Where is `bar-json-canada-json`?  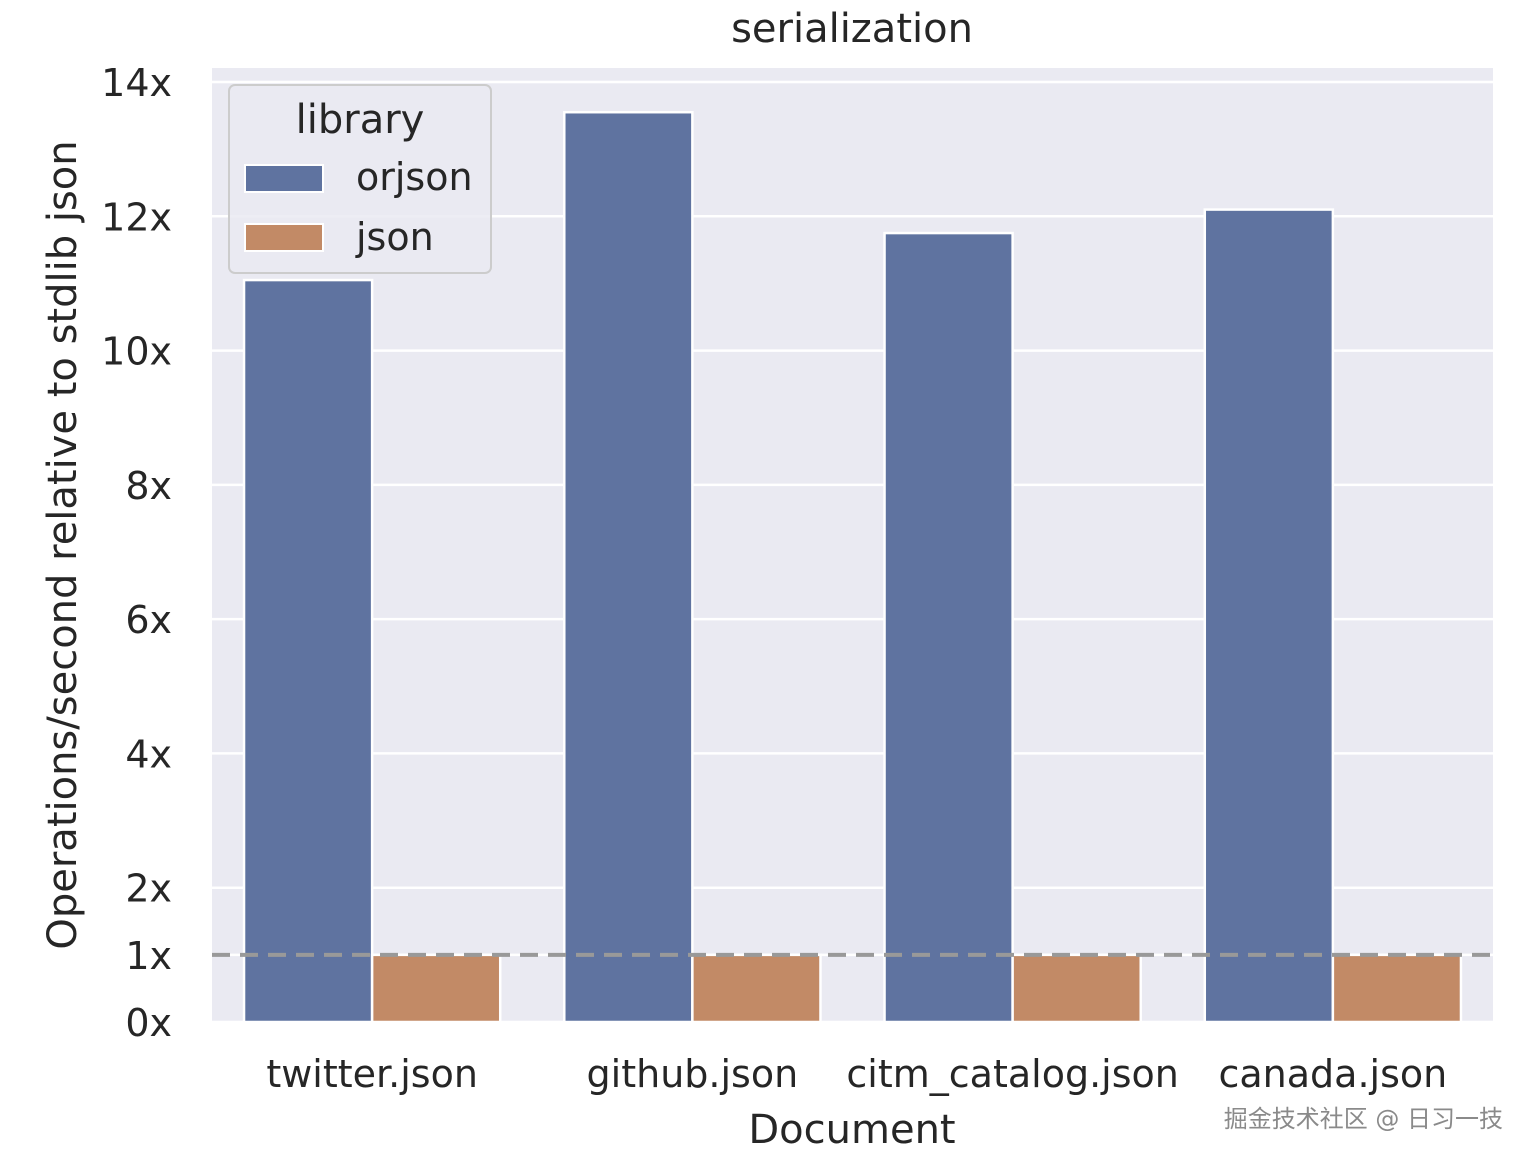 bar-json-canada-json is located at coordinates (1397, 988).